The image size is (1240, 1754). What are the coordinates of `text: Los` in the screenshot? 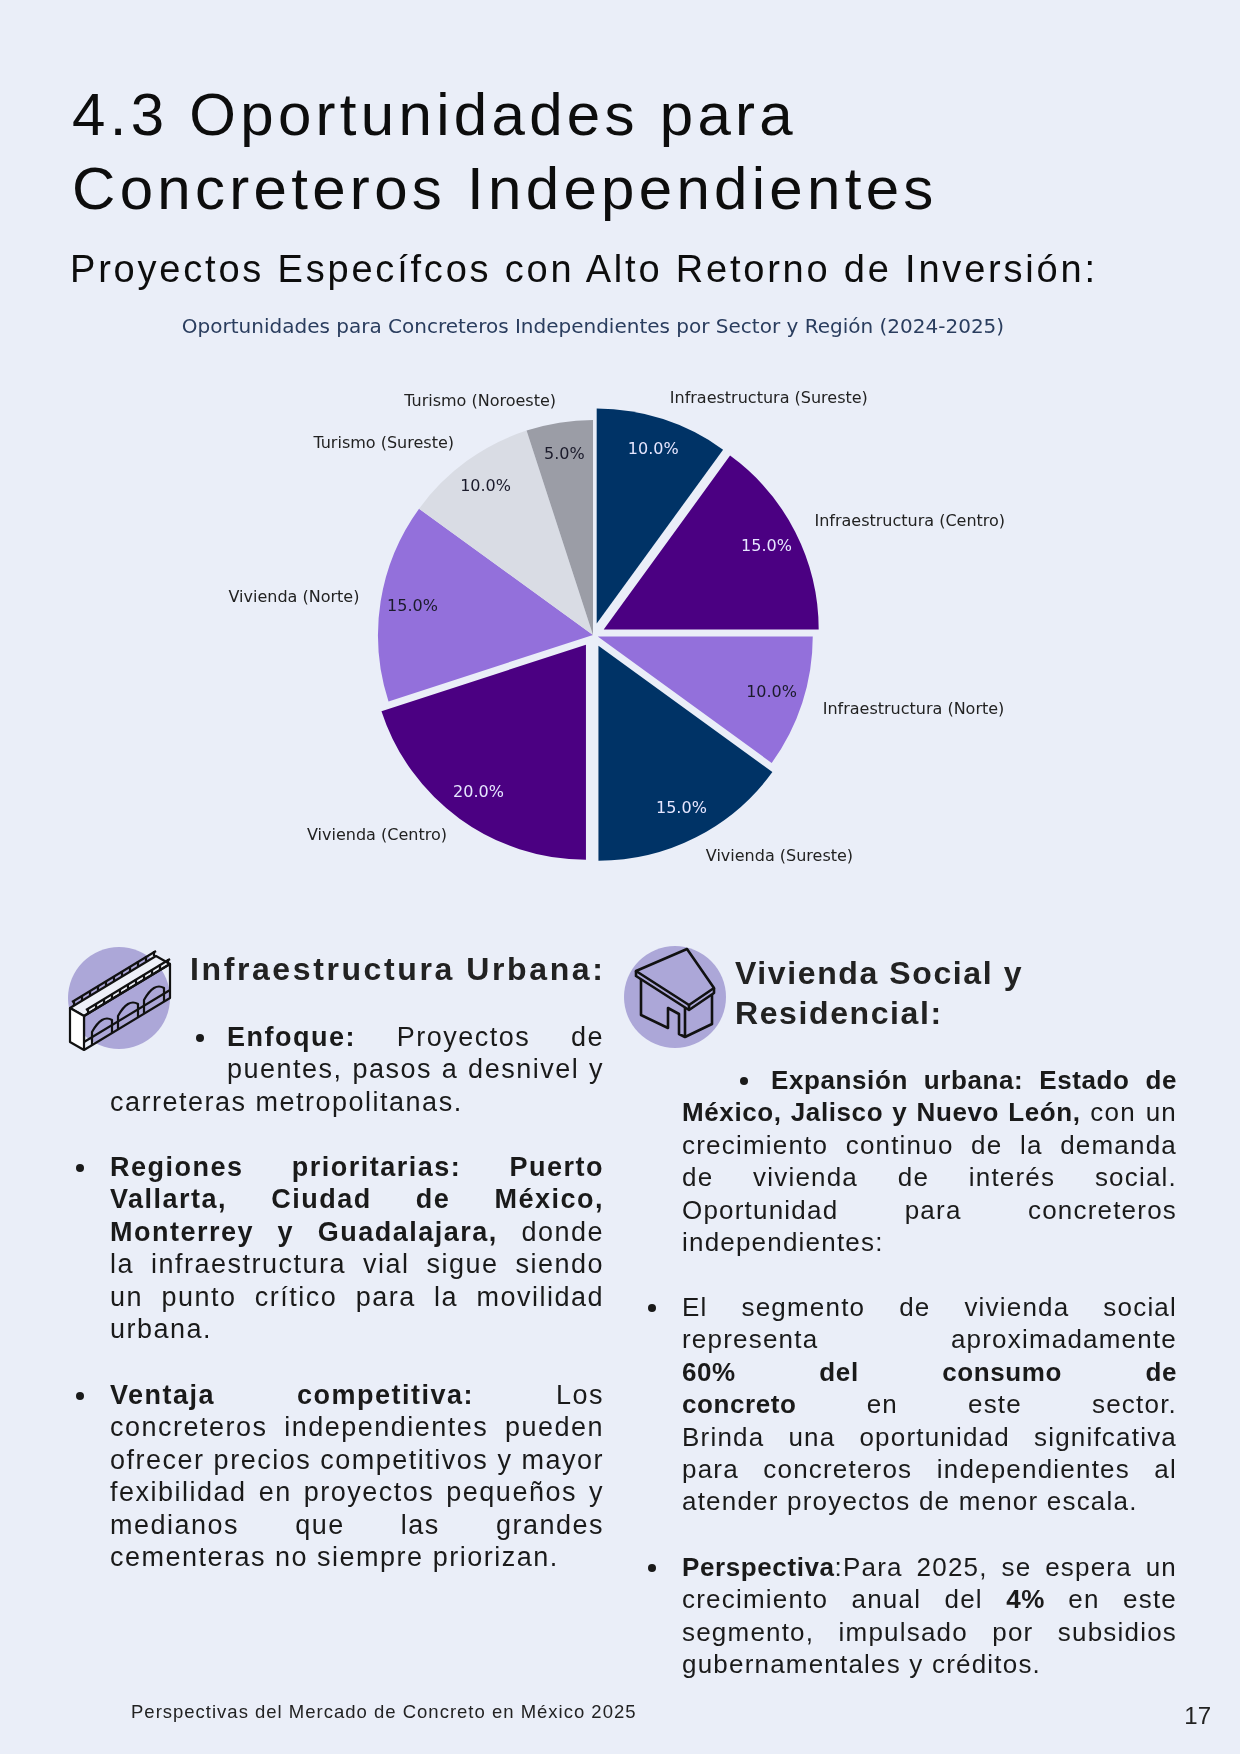 It's located at (579, 1395).